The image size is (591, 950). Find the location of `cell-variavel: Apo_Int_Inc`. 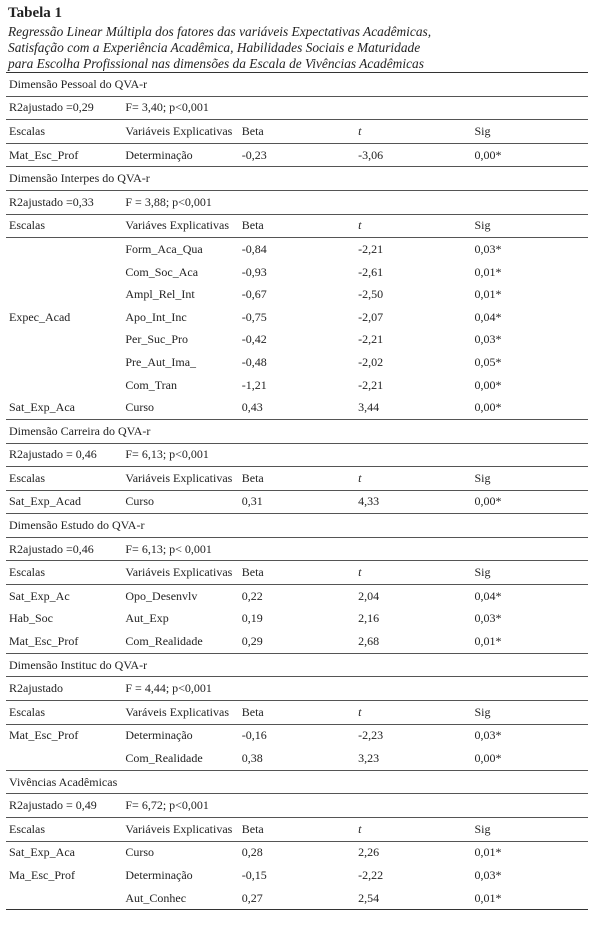

cell-variavel: Apo_Int_Inc is located at coordinates (156, 316).